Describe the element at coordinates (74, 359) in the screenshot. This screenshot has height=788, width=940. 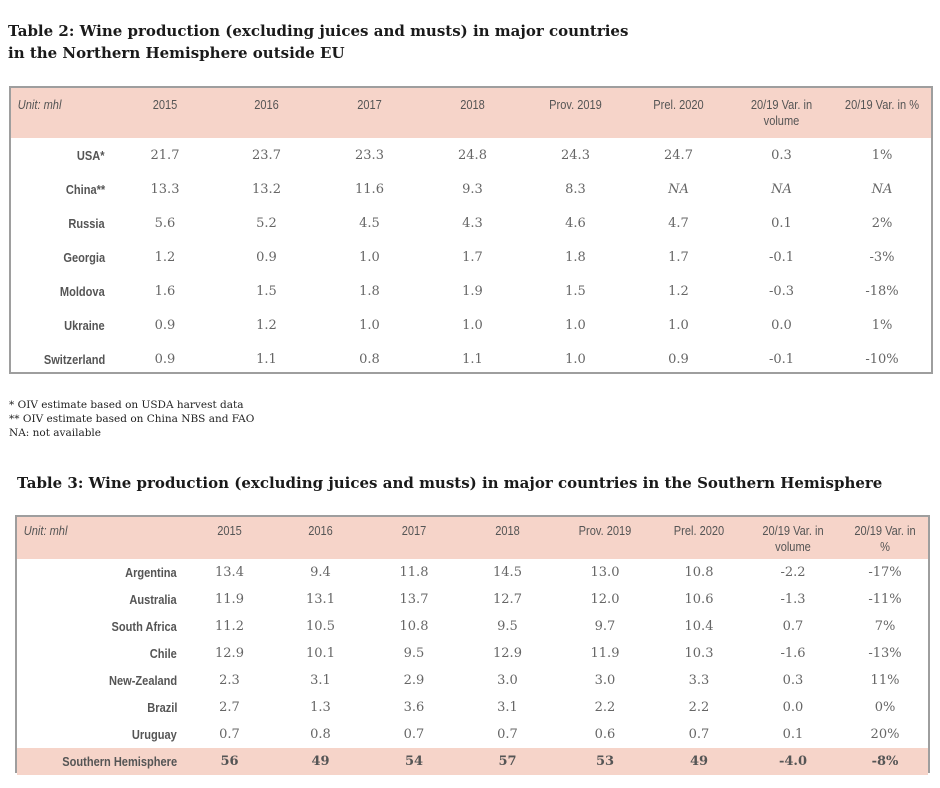
I see `country-name: Switzerland` at that location.